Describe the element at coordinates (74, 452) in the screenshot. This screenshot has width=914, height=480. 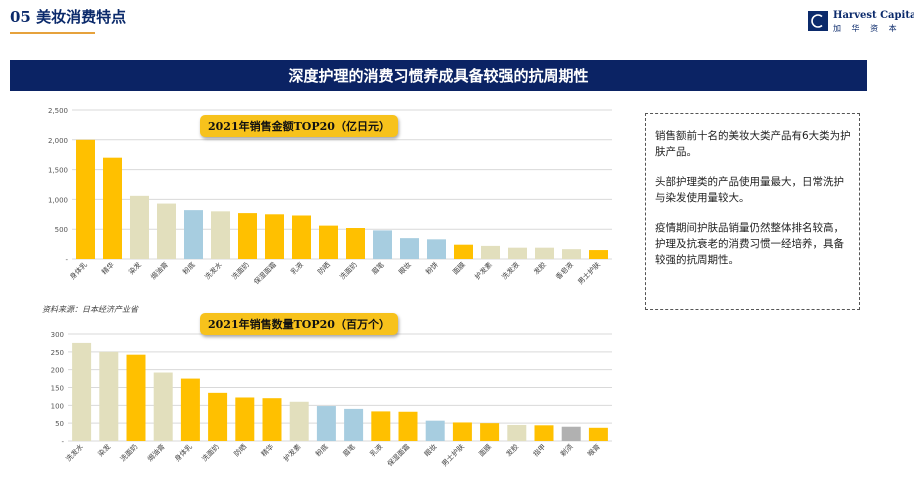
I see `x-category-label: 洗发水` at that location.